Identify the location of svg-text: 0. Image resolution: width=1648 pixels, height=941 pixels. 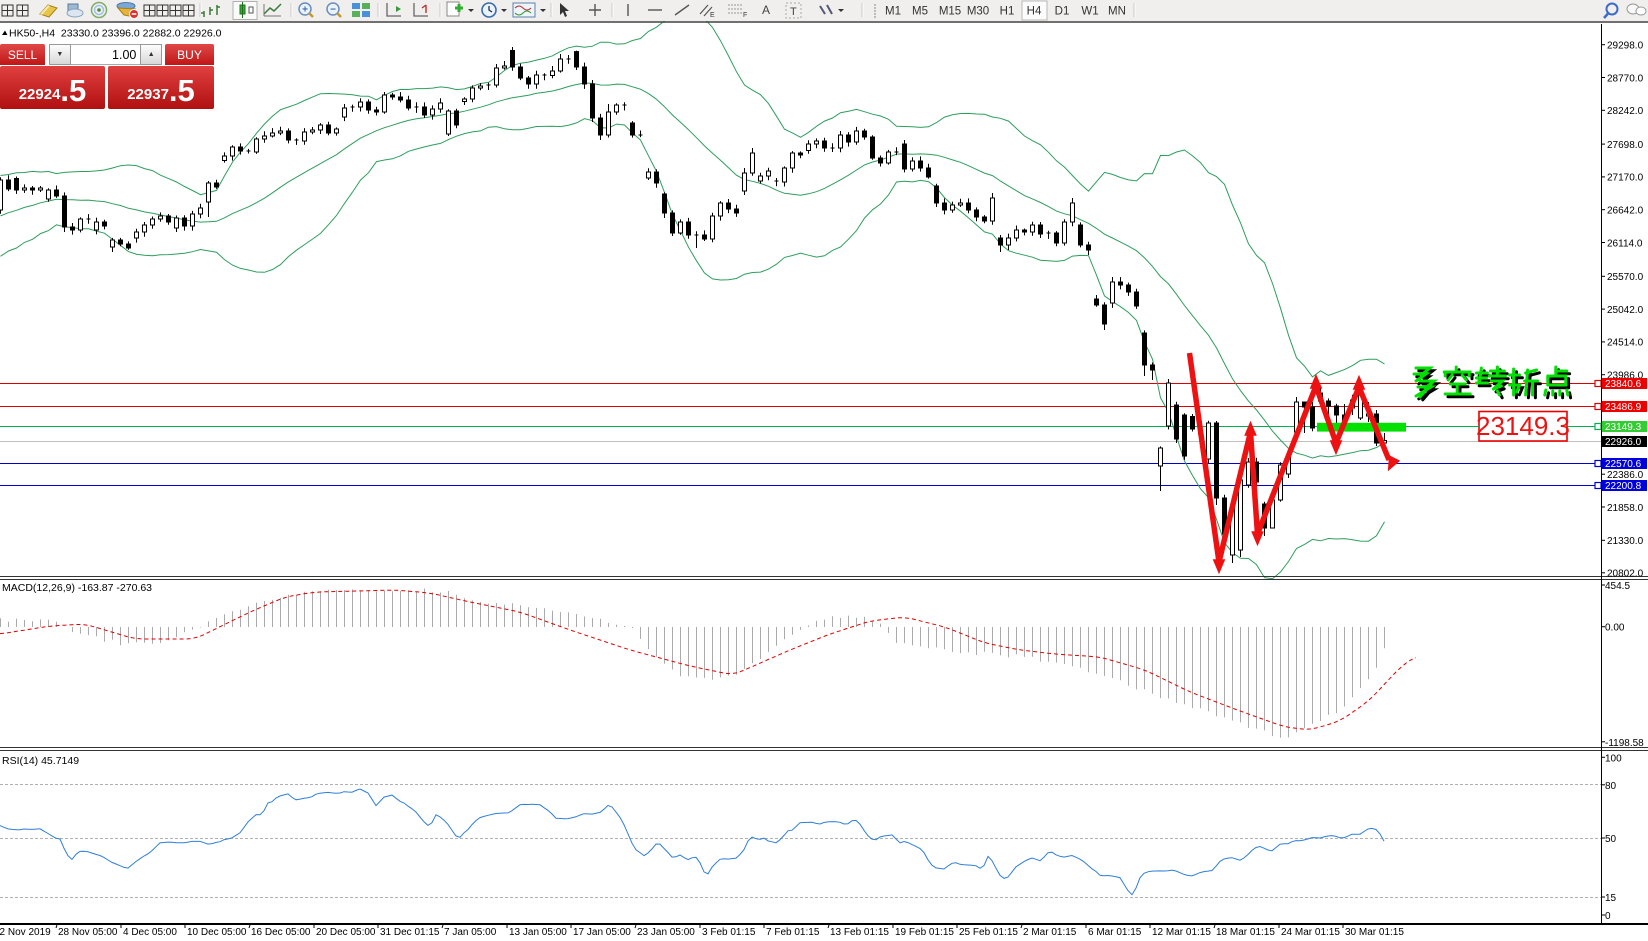
(1608, 916).